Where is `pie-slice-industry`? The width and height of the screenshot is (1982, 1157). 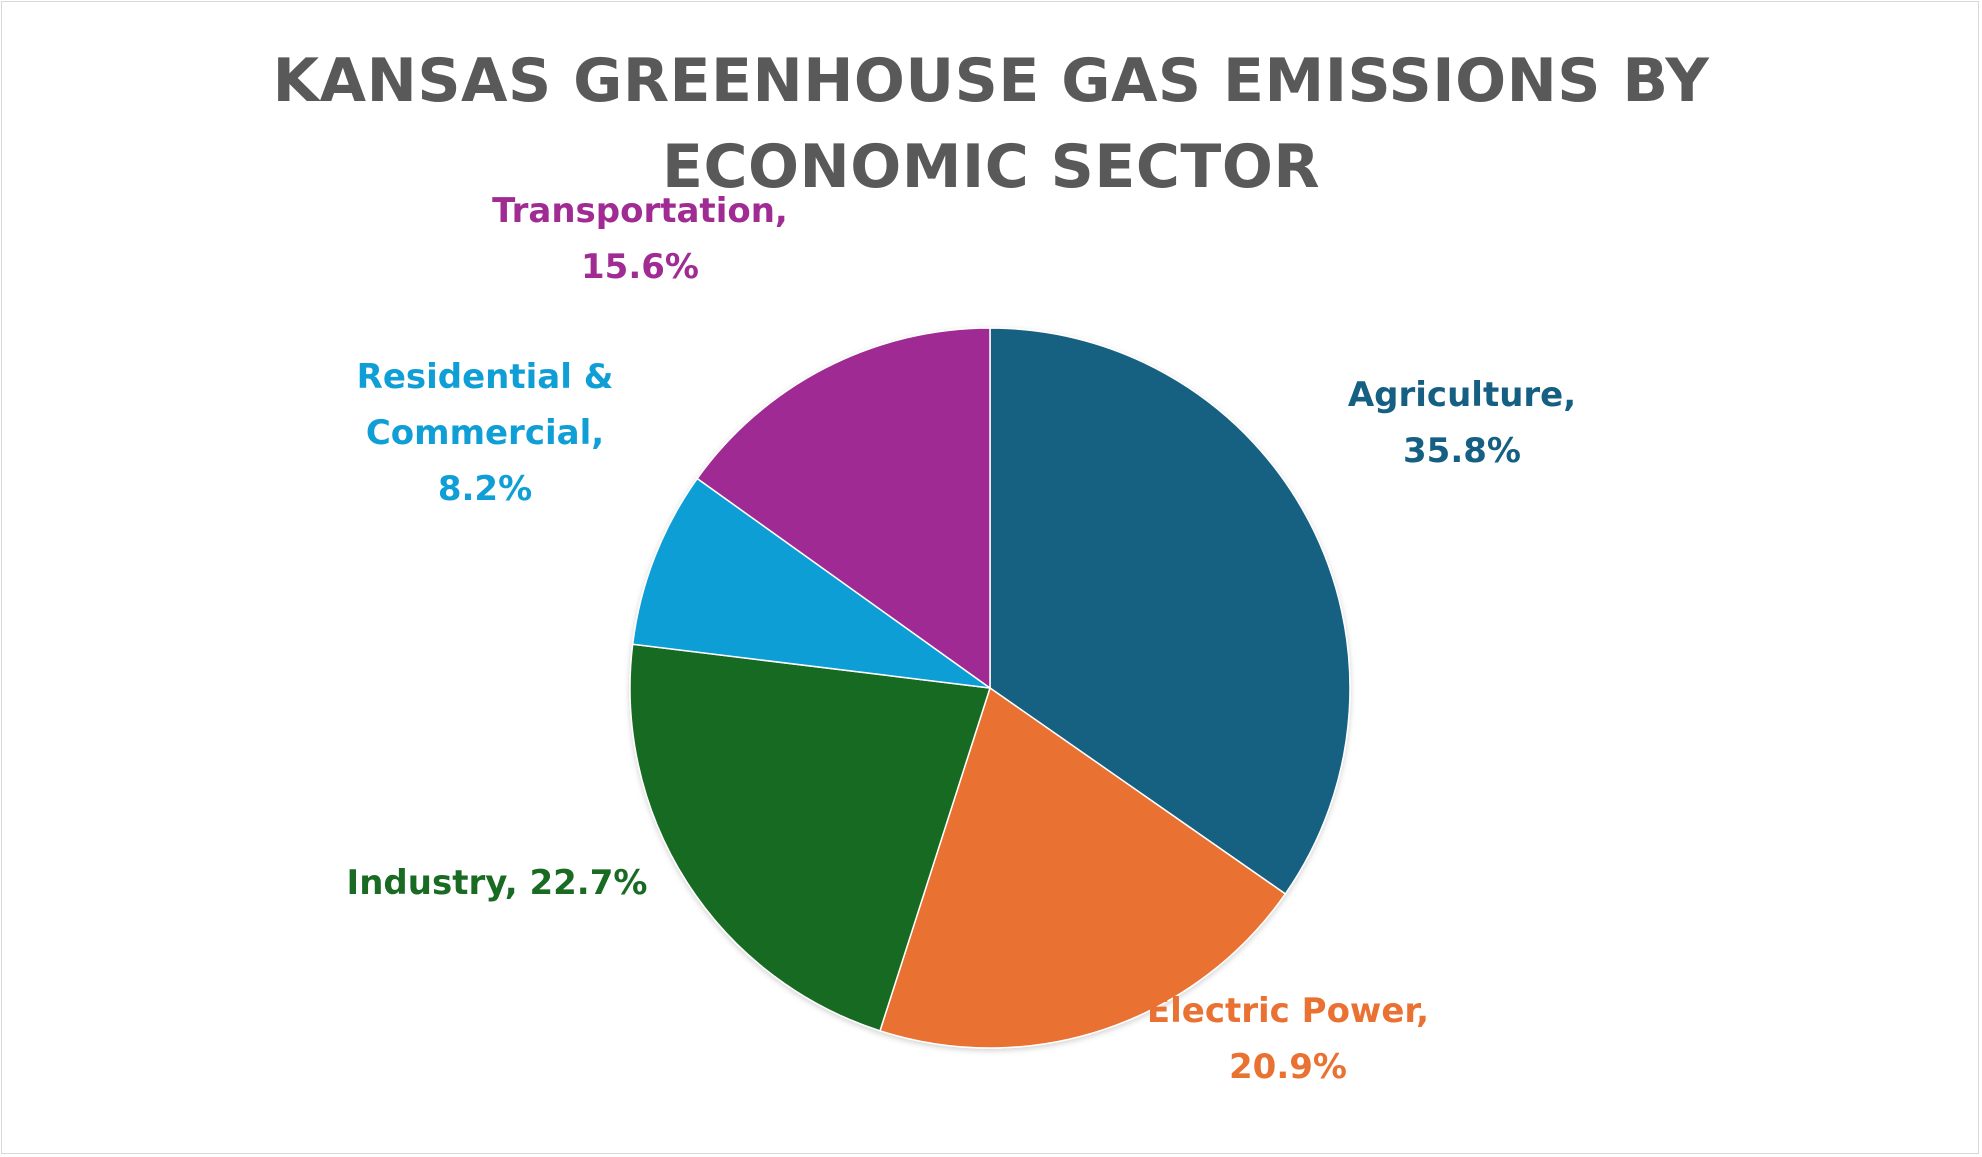
pie-slice-industry is located at coordinates (810, 837).